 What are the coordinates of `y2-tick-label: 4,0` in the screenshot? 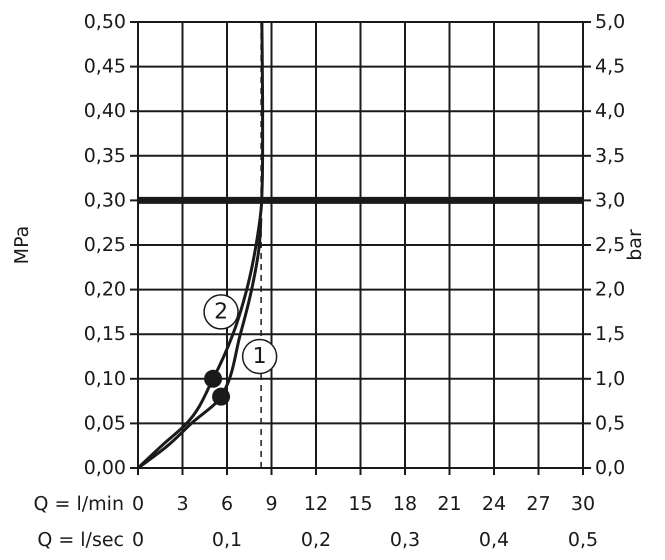 It's located at (610, 111).